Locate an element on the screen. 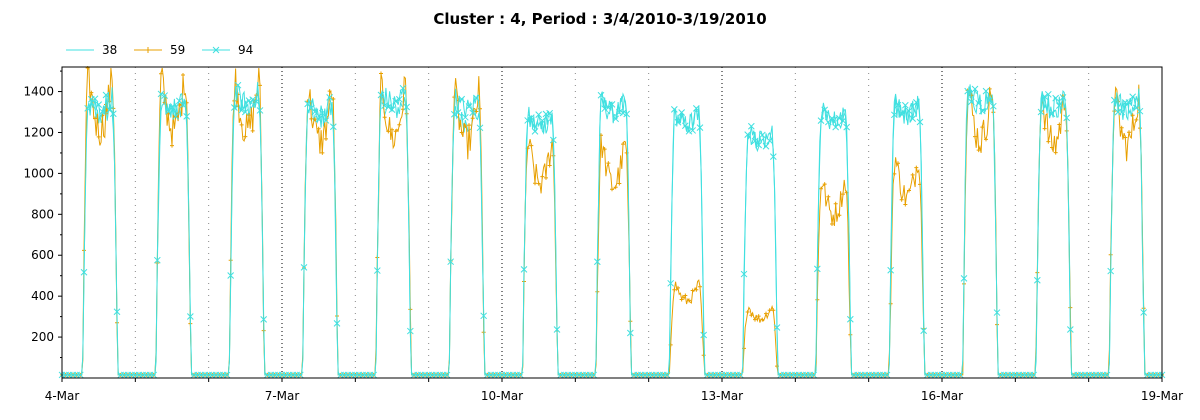 This screenshot has width=1200, height=420. legend-label-38: 38 is located at coordinates (109, 50).